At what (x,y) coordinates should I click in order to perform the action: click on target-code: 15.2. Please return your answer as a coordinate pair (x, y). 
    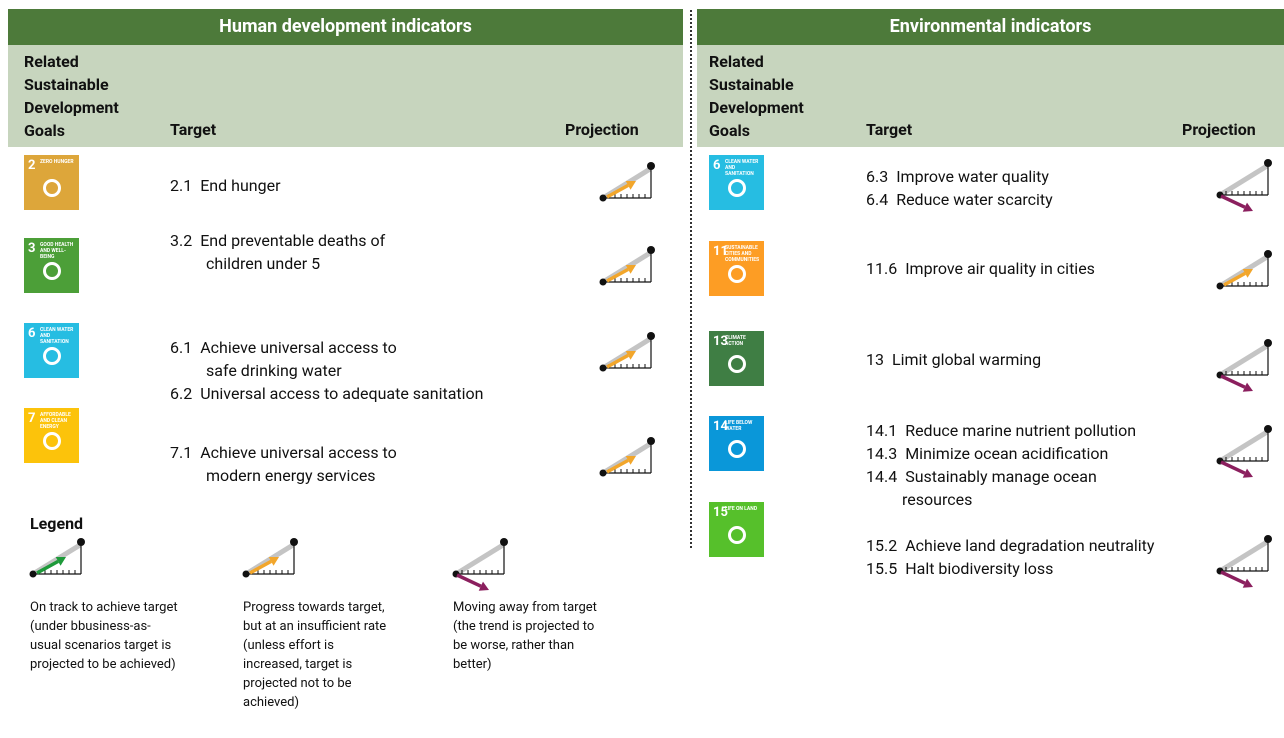
    Looking at the image, I should click on (882, 545).